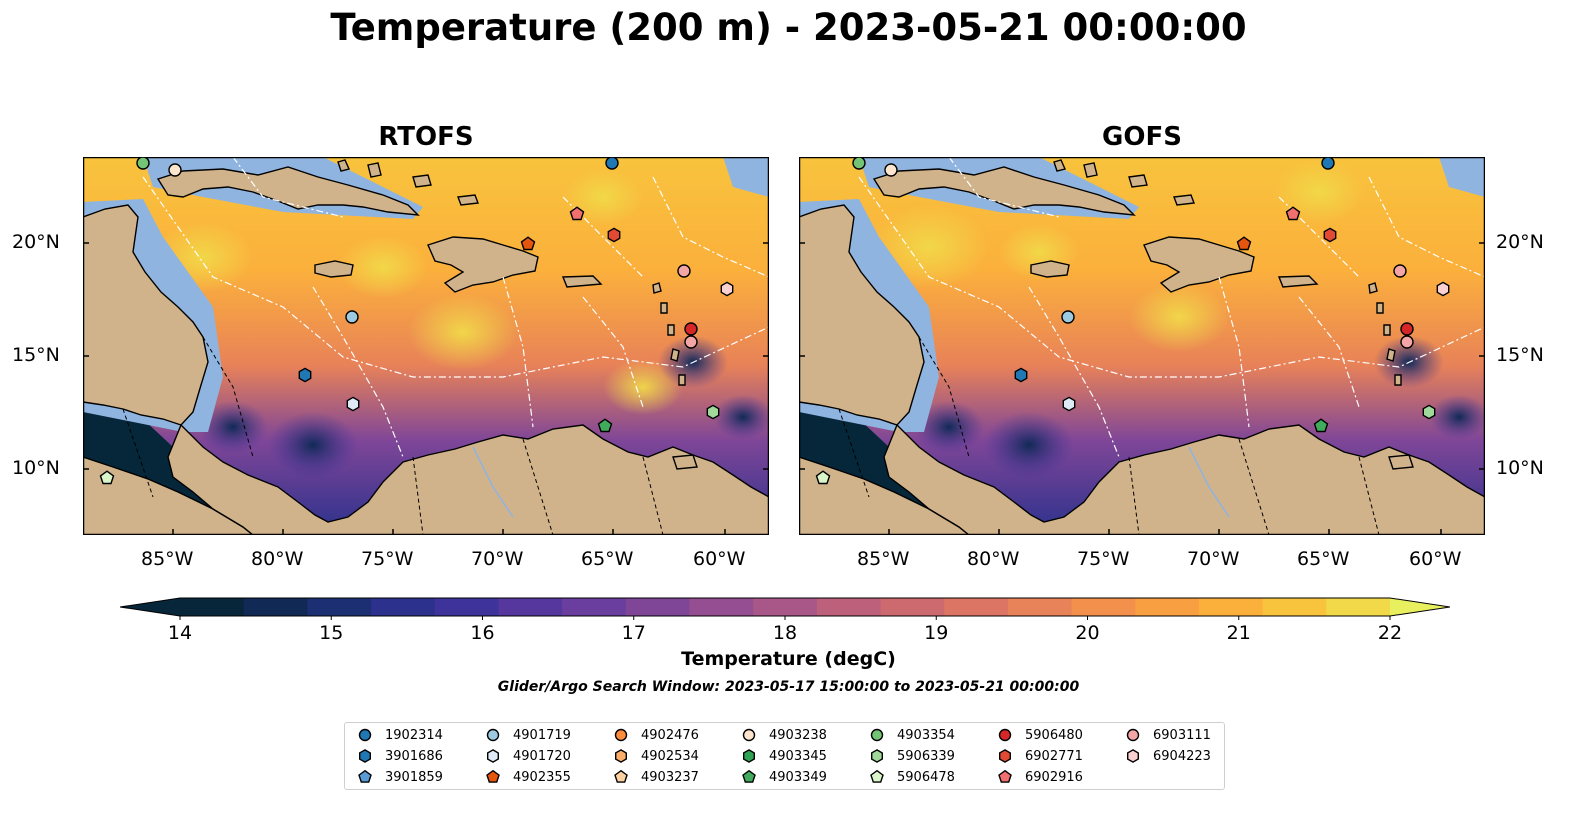 The width and height of the screenshot is (1577, 827). Describe the element at coordinates (36, 355) in the screenshot. I see `y-tick-label-left: 15°N` at that location.